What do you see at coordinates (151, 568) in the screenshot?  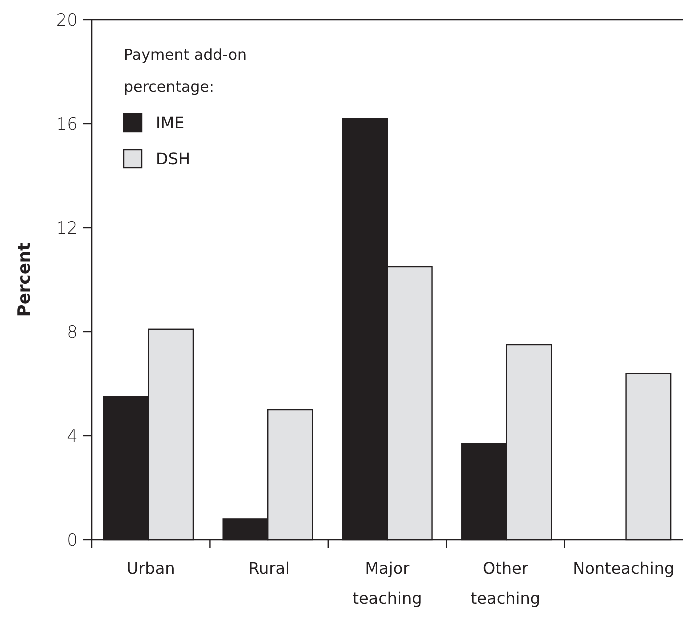 I see `x-tick-label: Urban` at bounding box center [151, 568].